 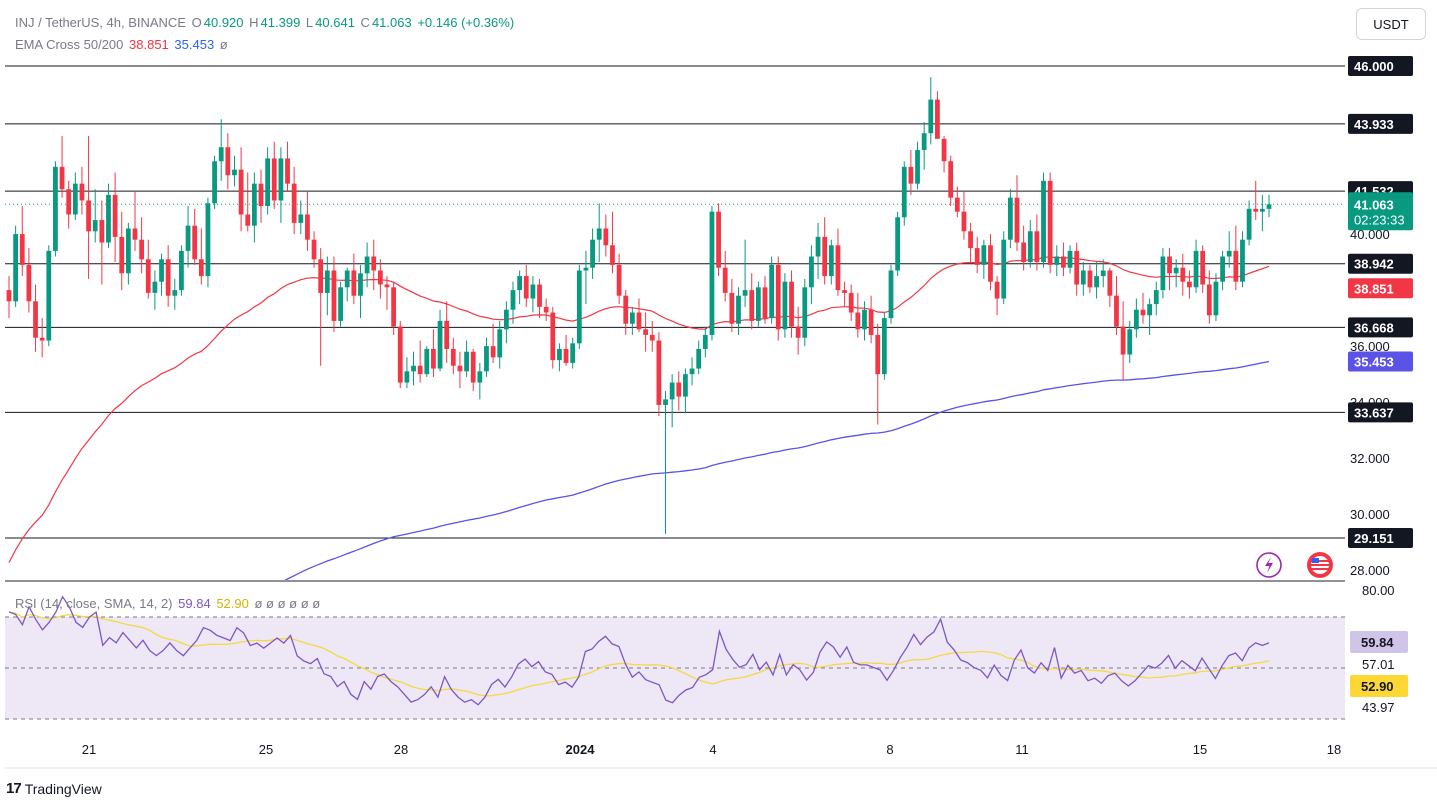 What do you see at coordinates (63, 788) in the screenshot?
I see `brand-name: TradingView` at bounding box center [63, 788].